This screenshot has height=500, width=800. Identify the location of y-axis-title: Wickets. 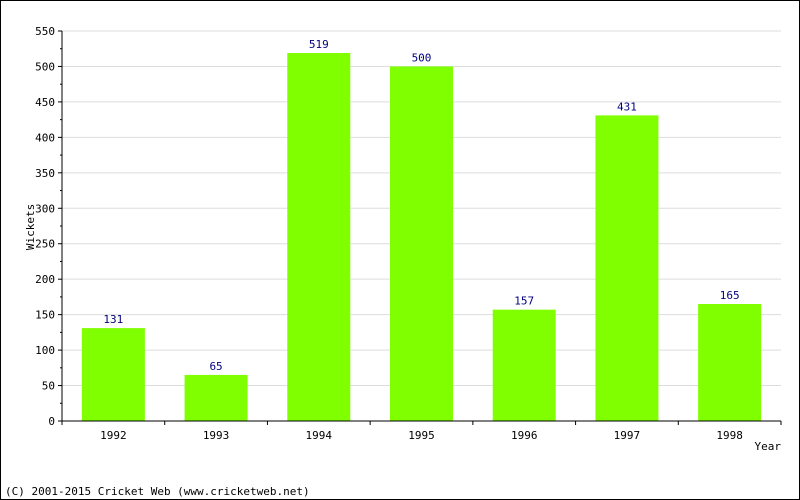
(30, 227).